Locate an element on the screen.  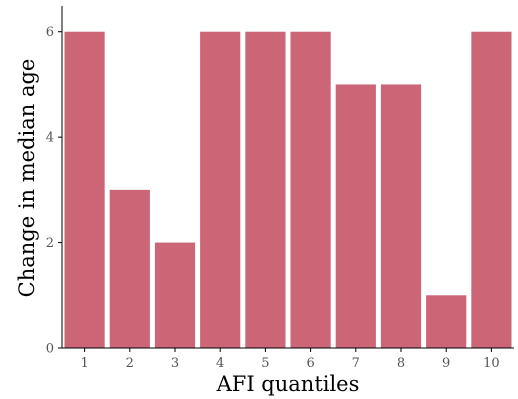
x-tick-label: 3 is located at coordinates (175, 363).